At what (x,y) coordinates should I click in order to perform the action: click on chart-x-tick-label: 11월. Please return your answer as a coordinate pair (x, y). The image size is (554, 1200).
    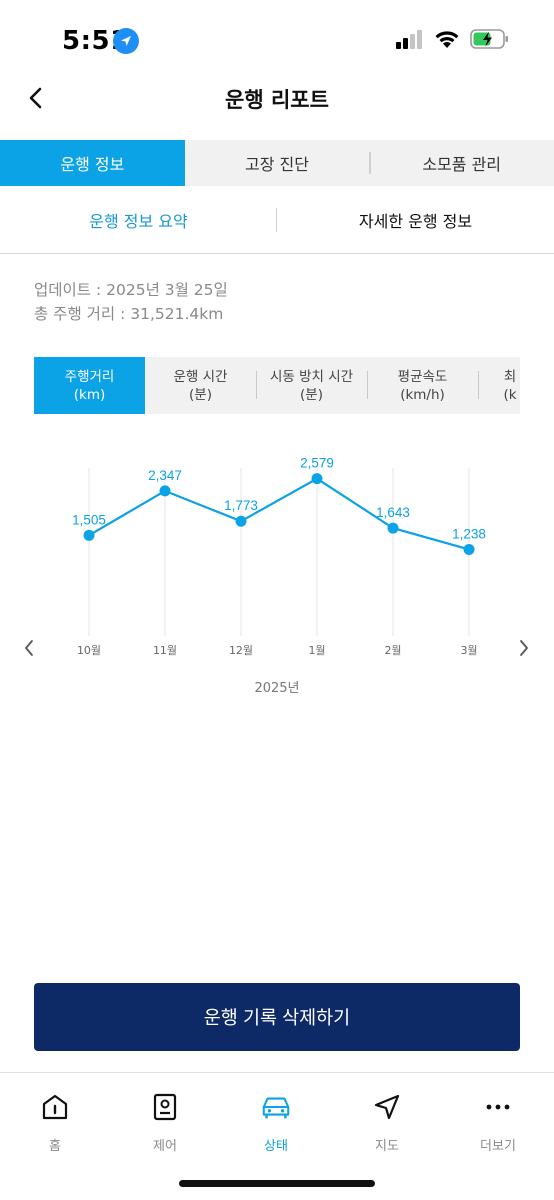
    Looking at the image, I should click on (165, 650).